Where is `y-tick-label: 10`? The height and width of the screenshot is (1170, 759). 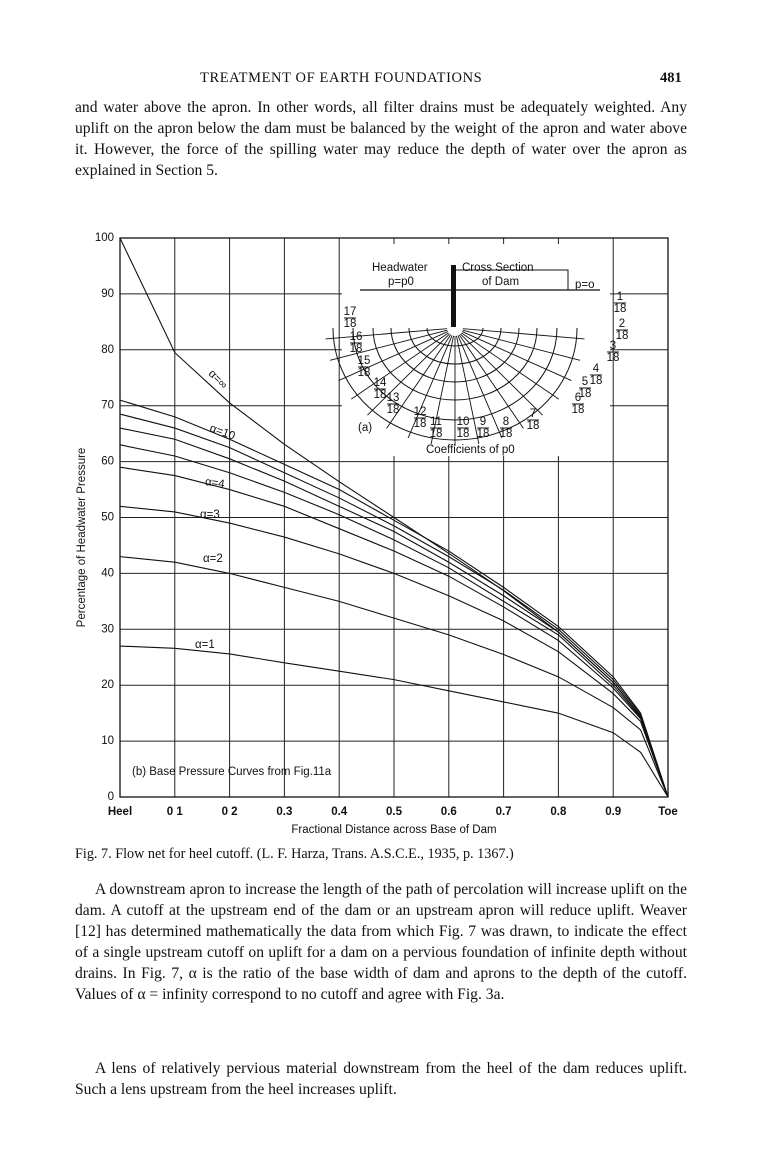
y-tick-label: 10 is located at coordinates (107, 741).